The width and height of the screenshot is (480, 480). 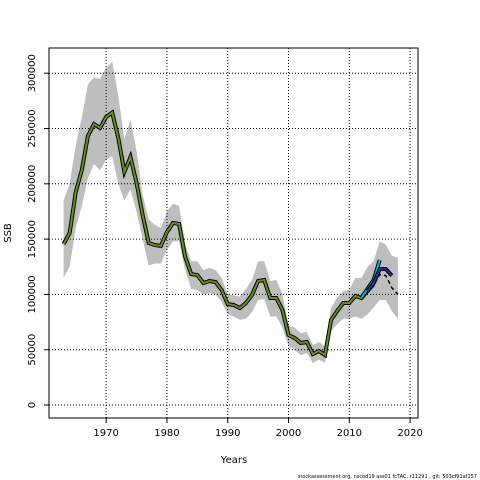 What do you see at coordinates (233, 460) in the screenshot?
I see `x-axis-label: Years` at bounding box center [233, 460].